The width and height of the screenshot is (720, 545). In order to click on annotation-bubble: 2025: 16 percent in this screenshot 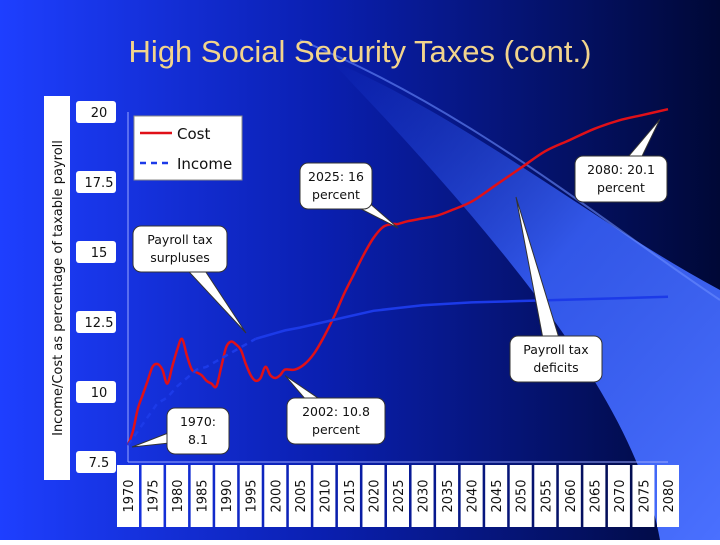, I will do `click(349, 195)`.